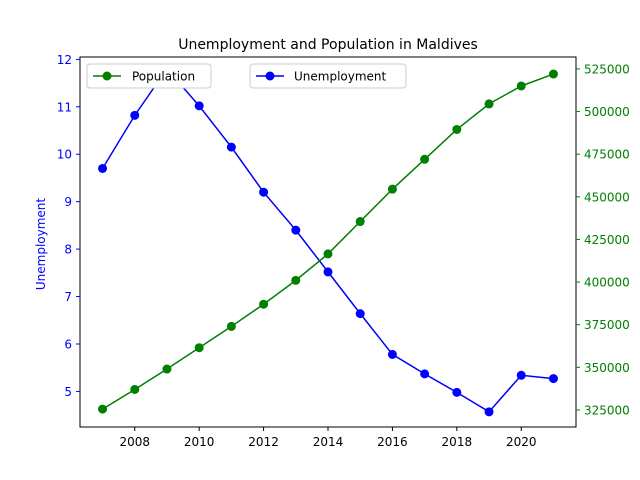 The height and width of the screenshot is (480, 640). What do you see at coordinates (263, 442) in the screenshot?
I see `x-tick-label: 2012` at bounding box center [263, 442].